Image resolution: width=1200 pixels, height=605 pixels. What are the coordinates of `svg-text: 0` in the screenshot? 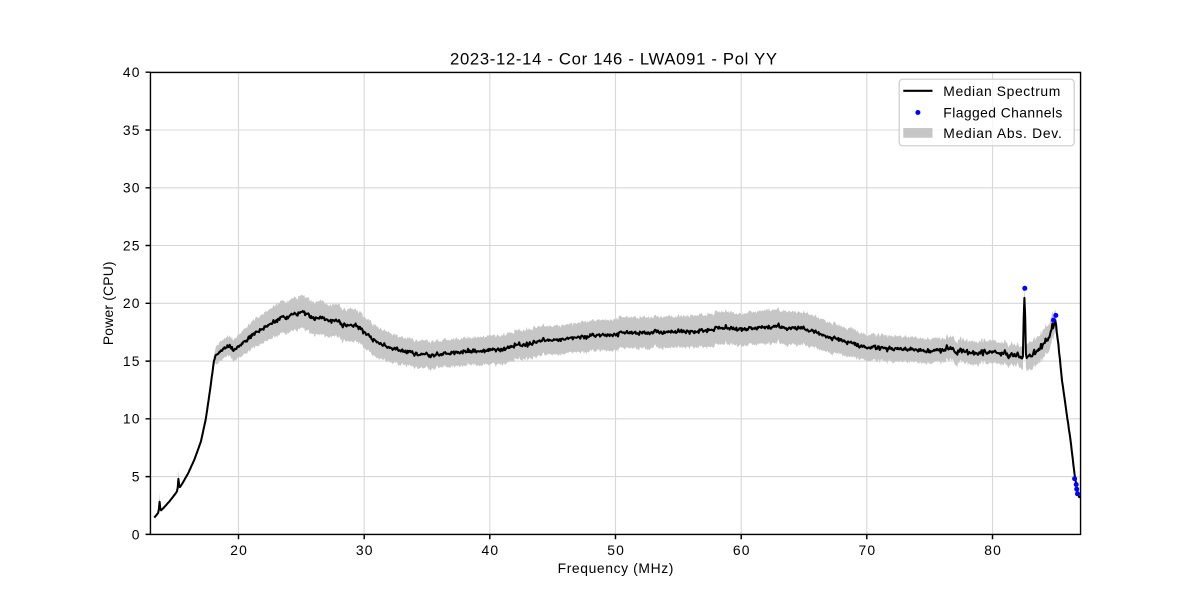 It's located at (136, 534).